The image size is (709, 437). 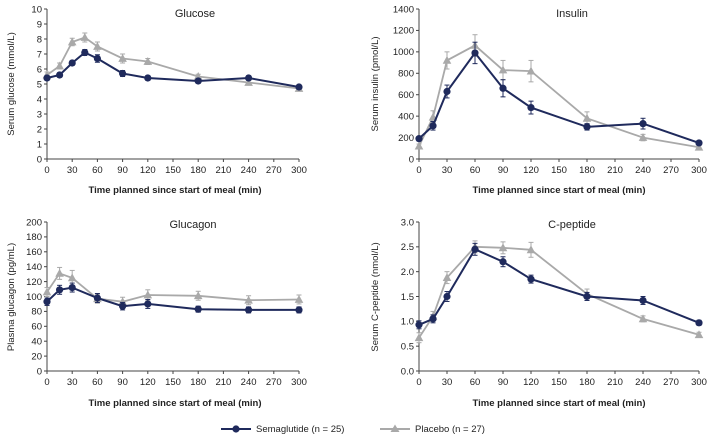 I want to click on legend-marker-semaglutide, so click(x=236, y=429).